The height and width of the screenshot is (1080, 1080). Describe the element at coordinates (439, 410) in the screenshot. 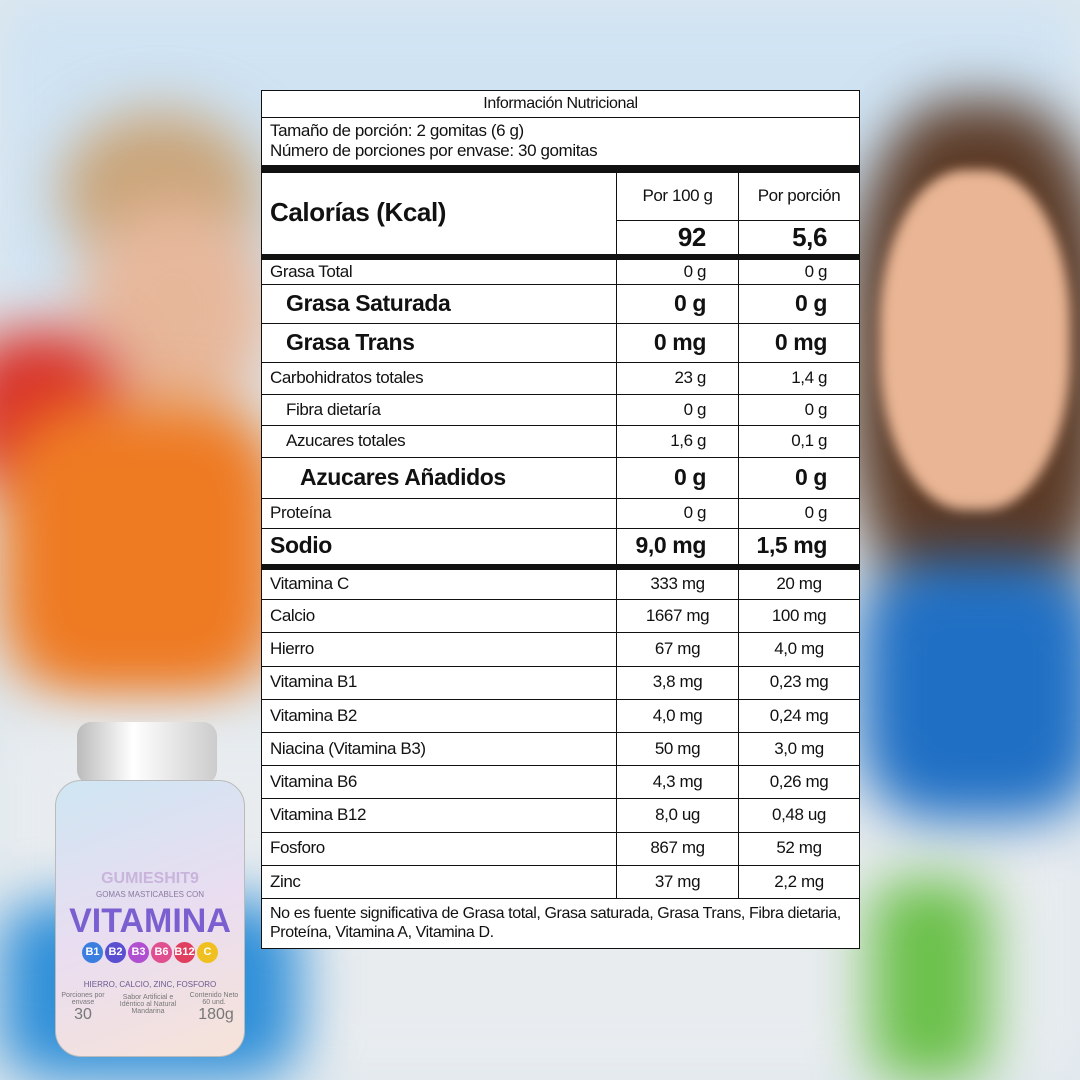

I see `nutrient-name: Fibra dietaría` at that location.